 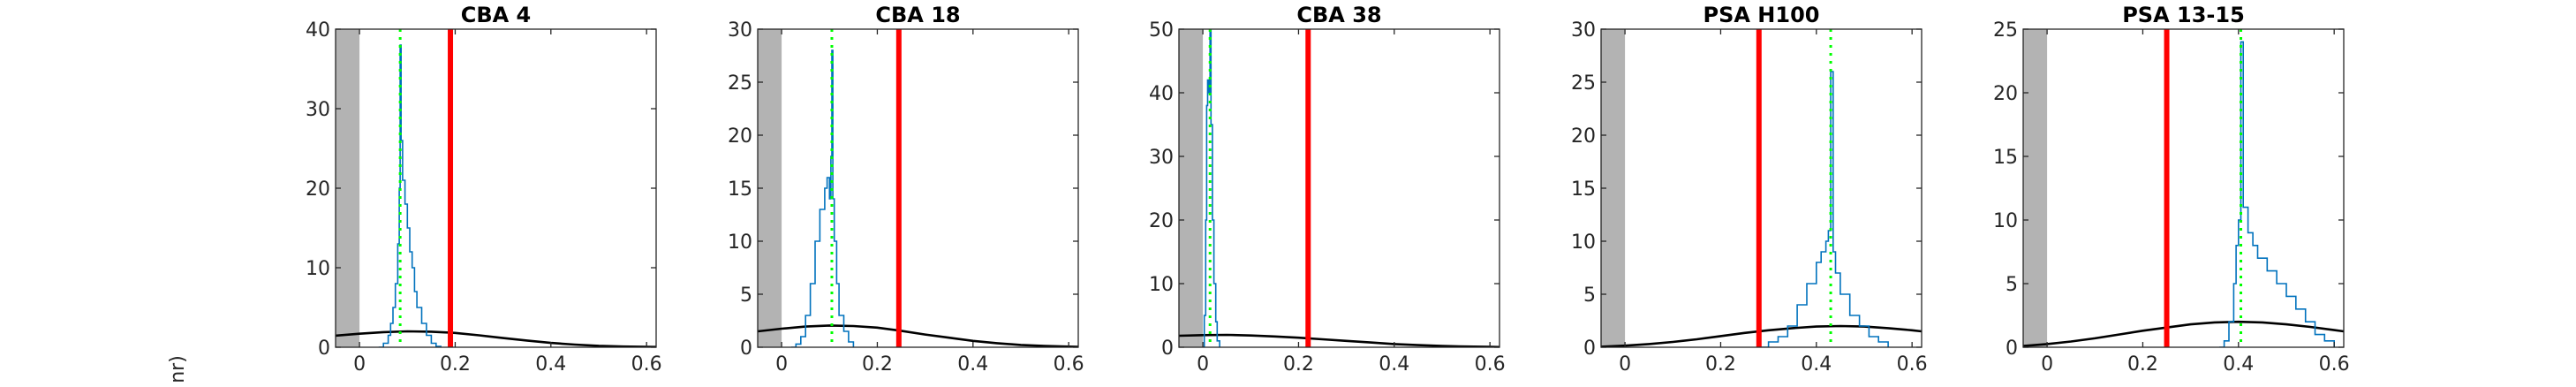 I want to click on panel-title: CBA 38, so click(x=1339, y=15).